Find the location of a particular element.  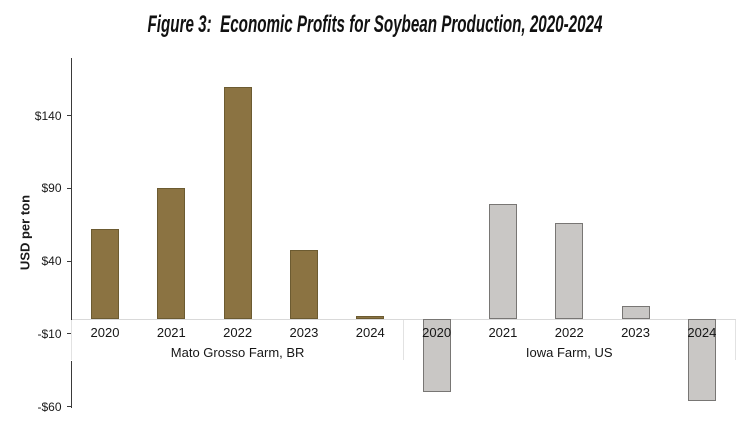

y-tick-label: -$10 is located at coordinates (49, 333).